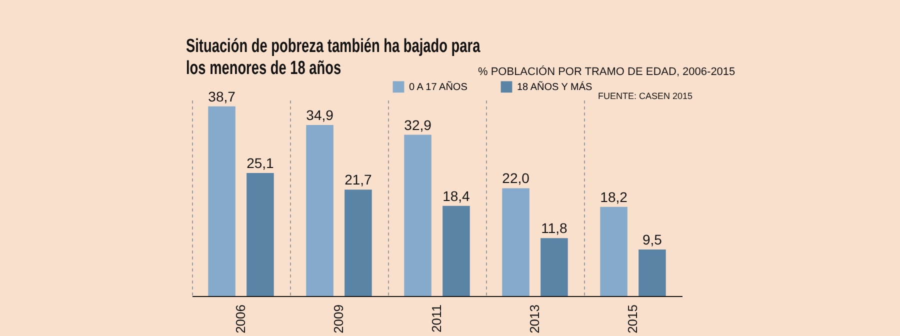 This screenshot has width=900, height=336. What do you see at coordinates (456, 196) in the screenshot?
I see `data-label: 18,4` at bounding box center [456, 196].